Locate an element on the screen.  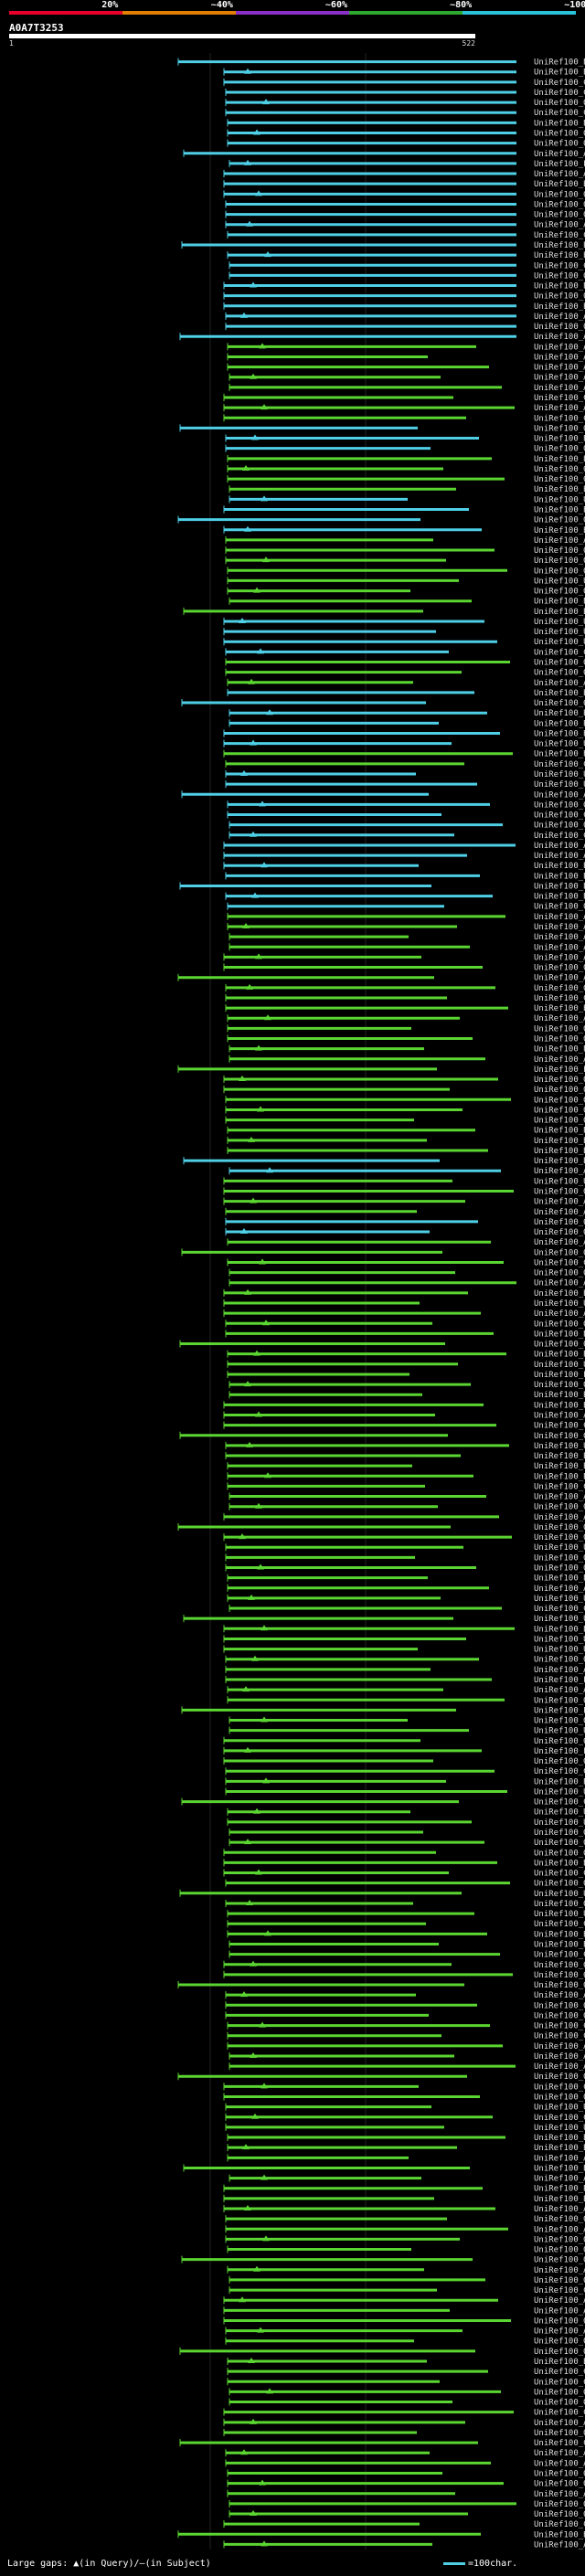
hit-label: UniRef100_C1D8Z0 is located at coordinates (560, 2372).